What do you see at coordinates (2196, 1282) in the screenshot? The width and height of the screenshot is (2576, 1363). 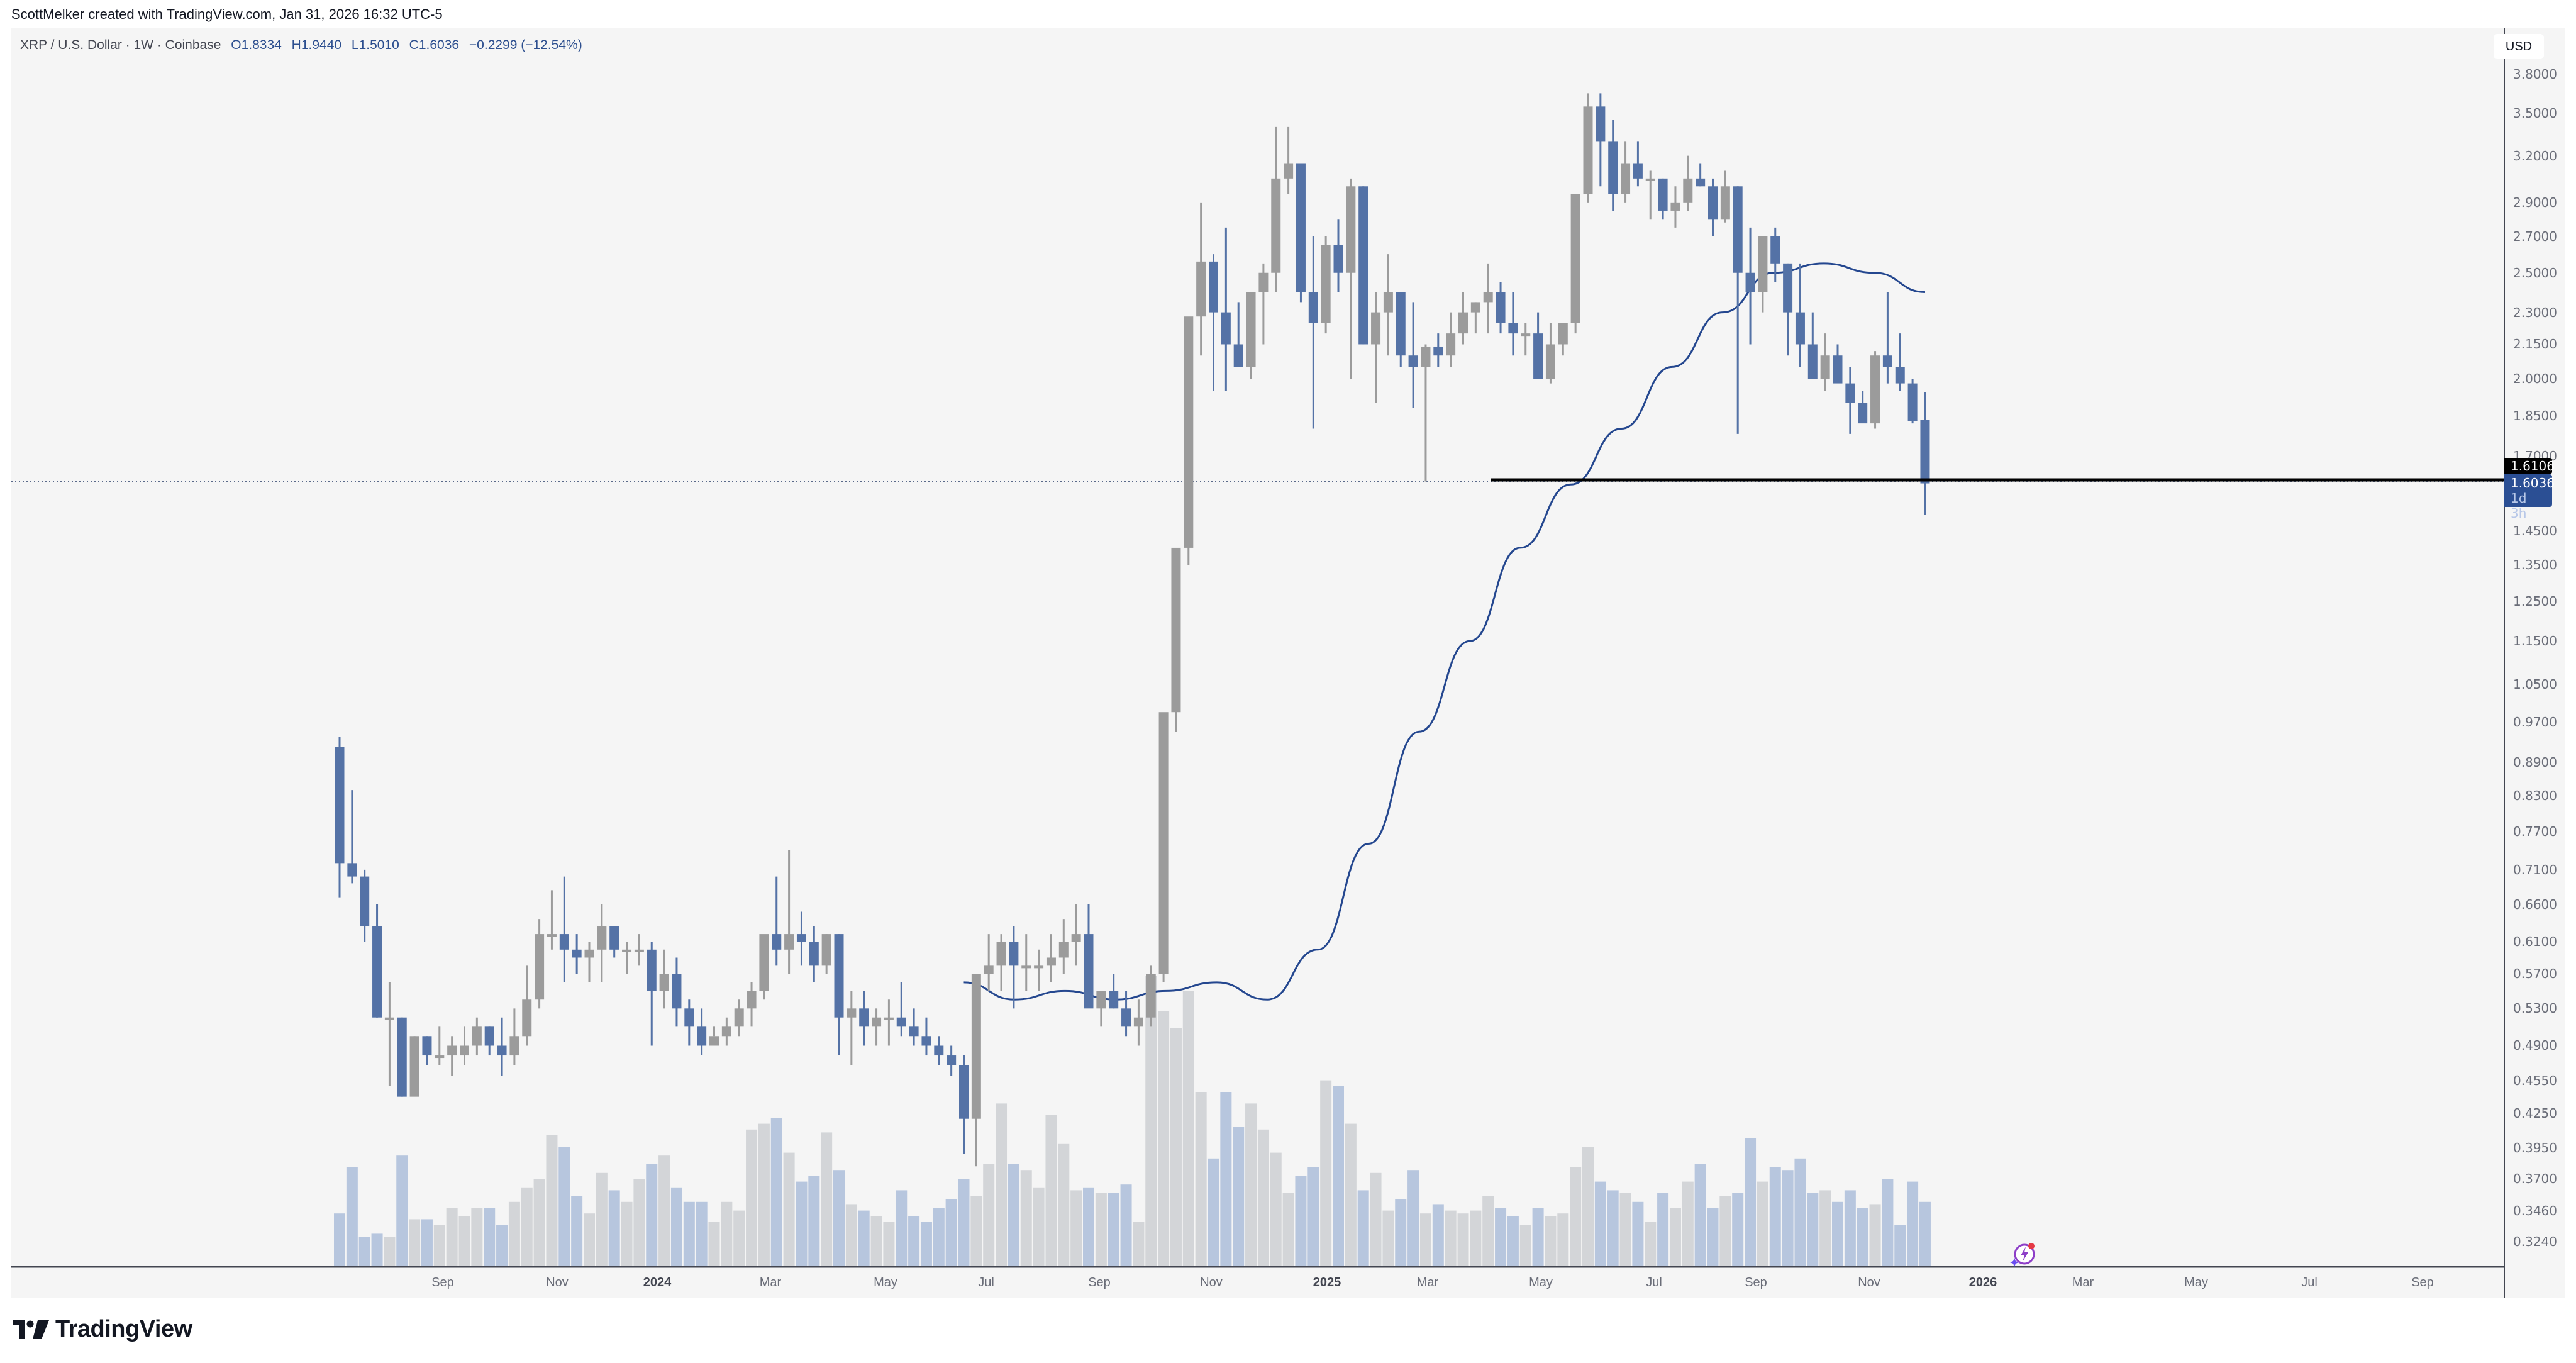 I see `time-tick: May` at bounding box center [2196, 1282].